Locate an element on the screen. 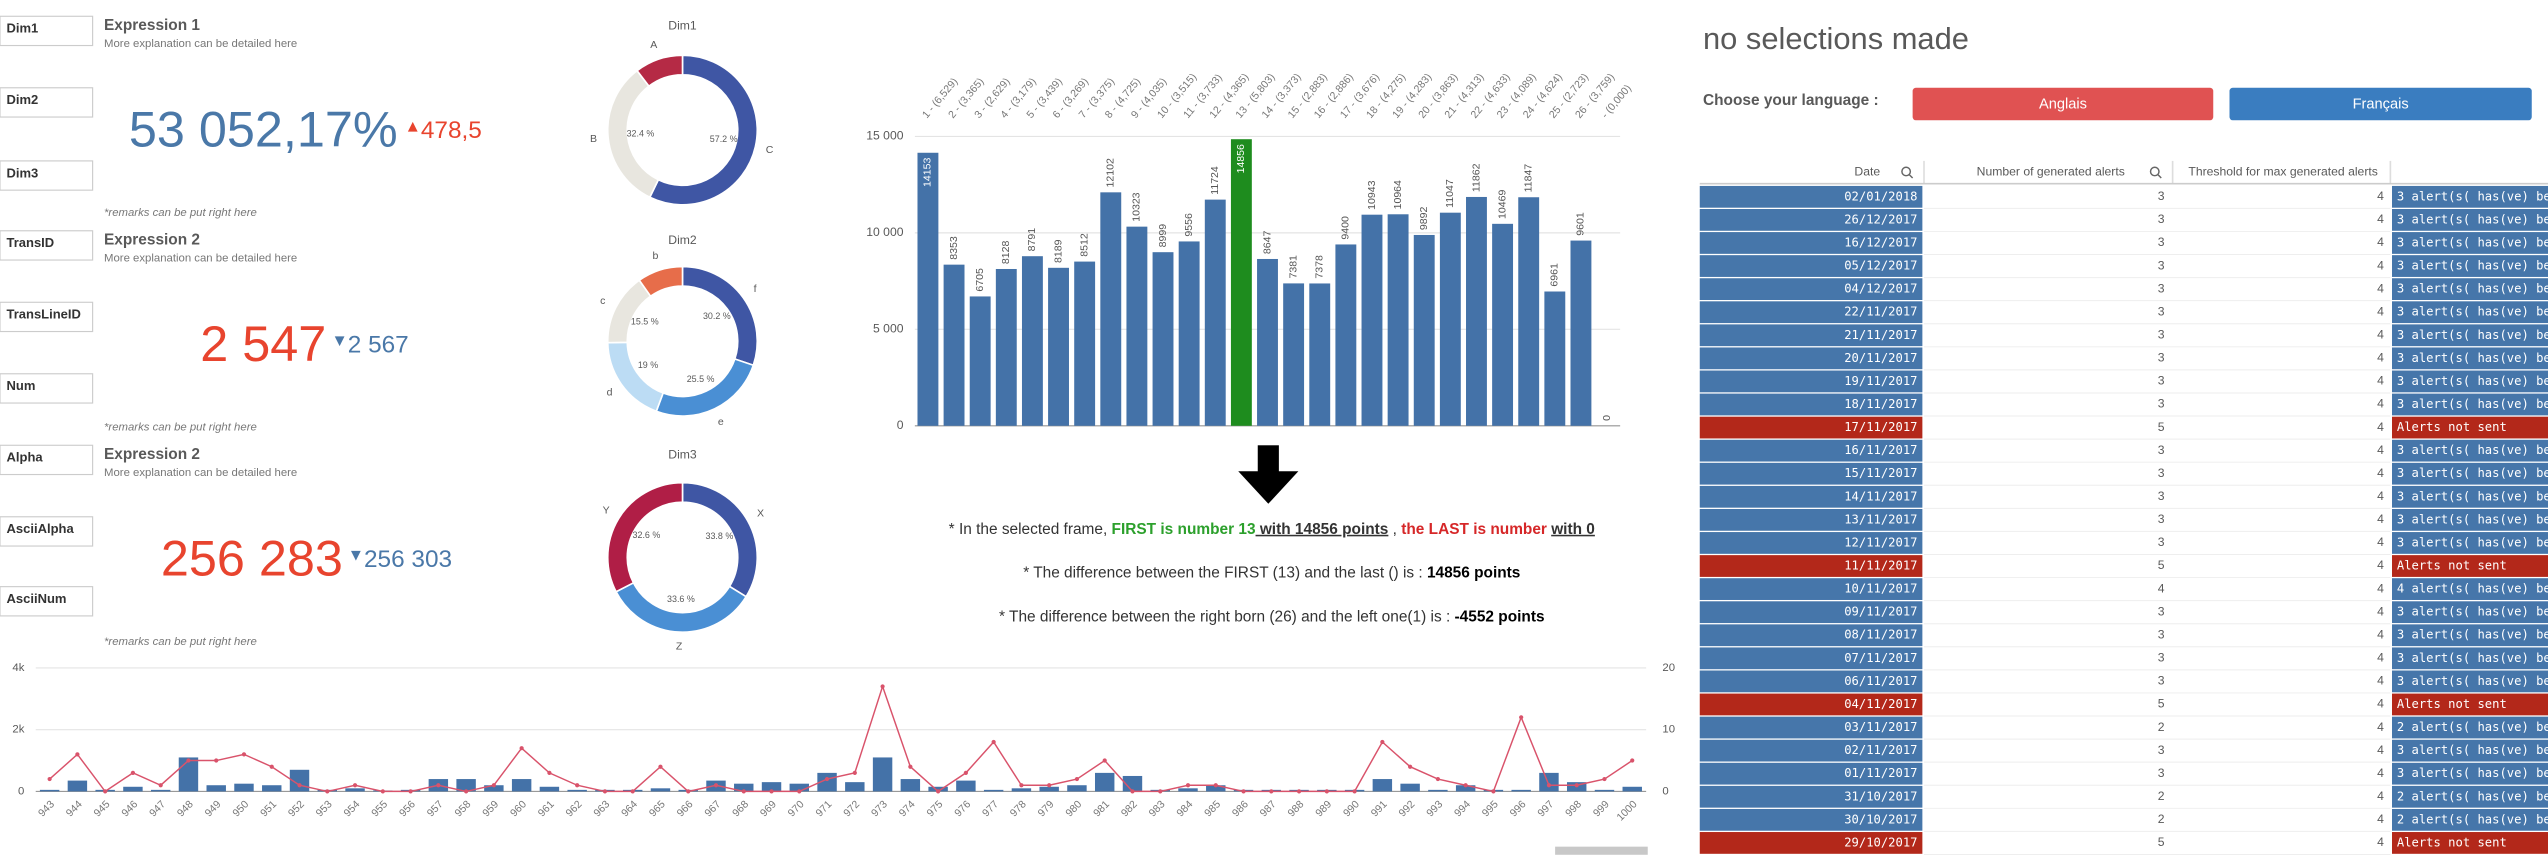 This screenshot has width=2548, height=867. scrollbar is located at coordinates (1601, 850).